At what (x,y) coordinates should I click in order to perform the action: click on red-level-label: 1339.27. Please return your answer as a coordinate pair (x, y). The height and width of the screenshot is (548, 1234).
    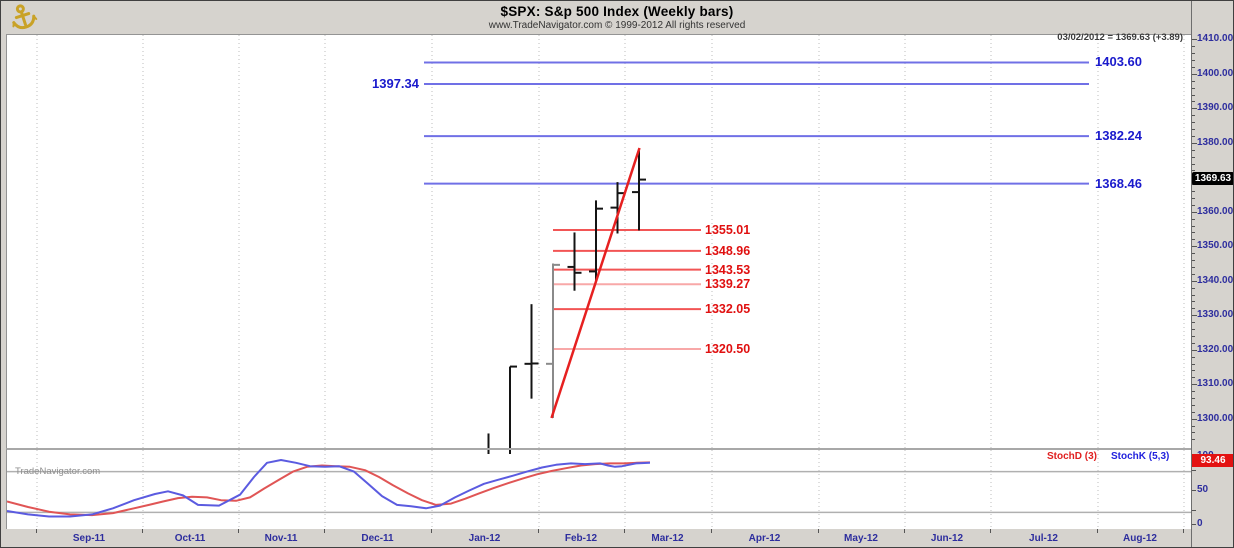
    Looking at the image, I should click on (728, 284).